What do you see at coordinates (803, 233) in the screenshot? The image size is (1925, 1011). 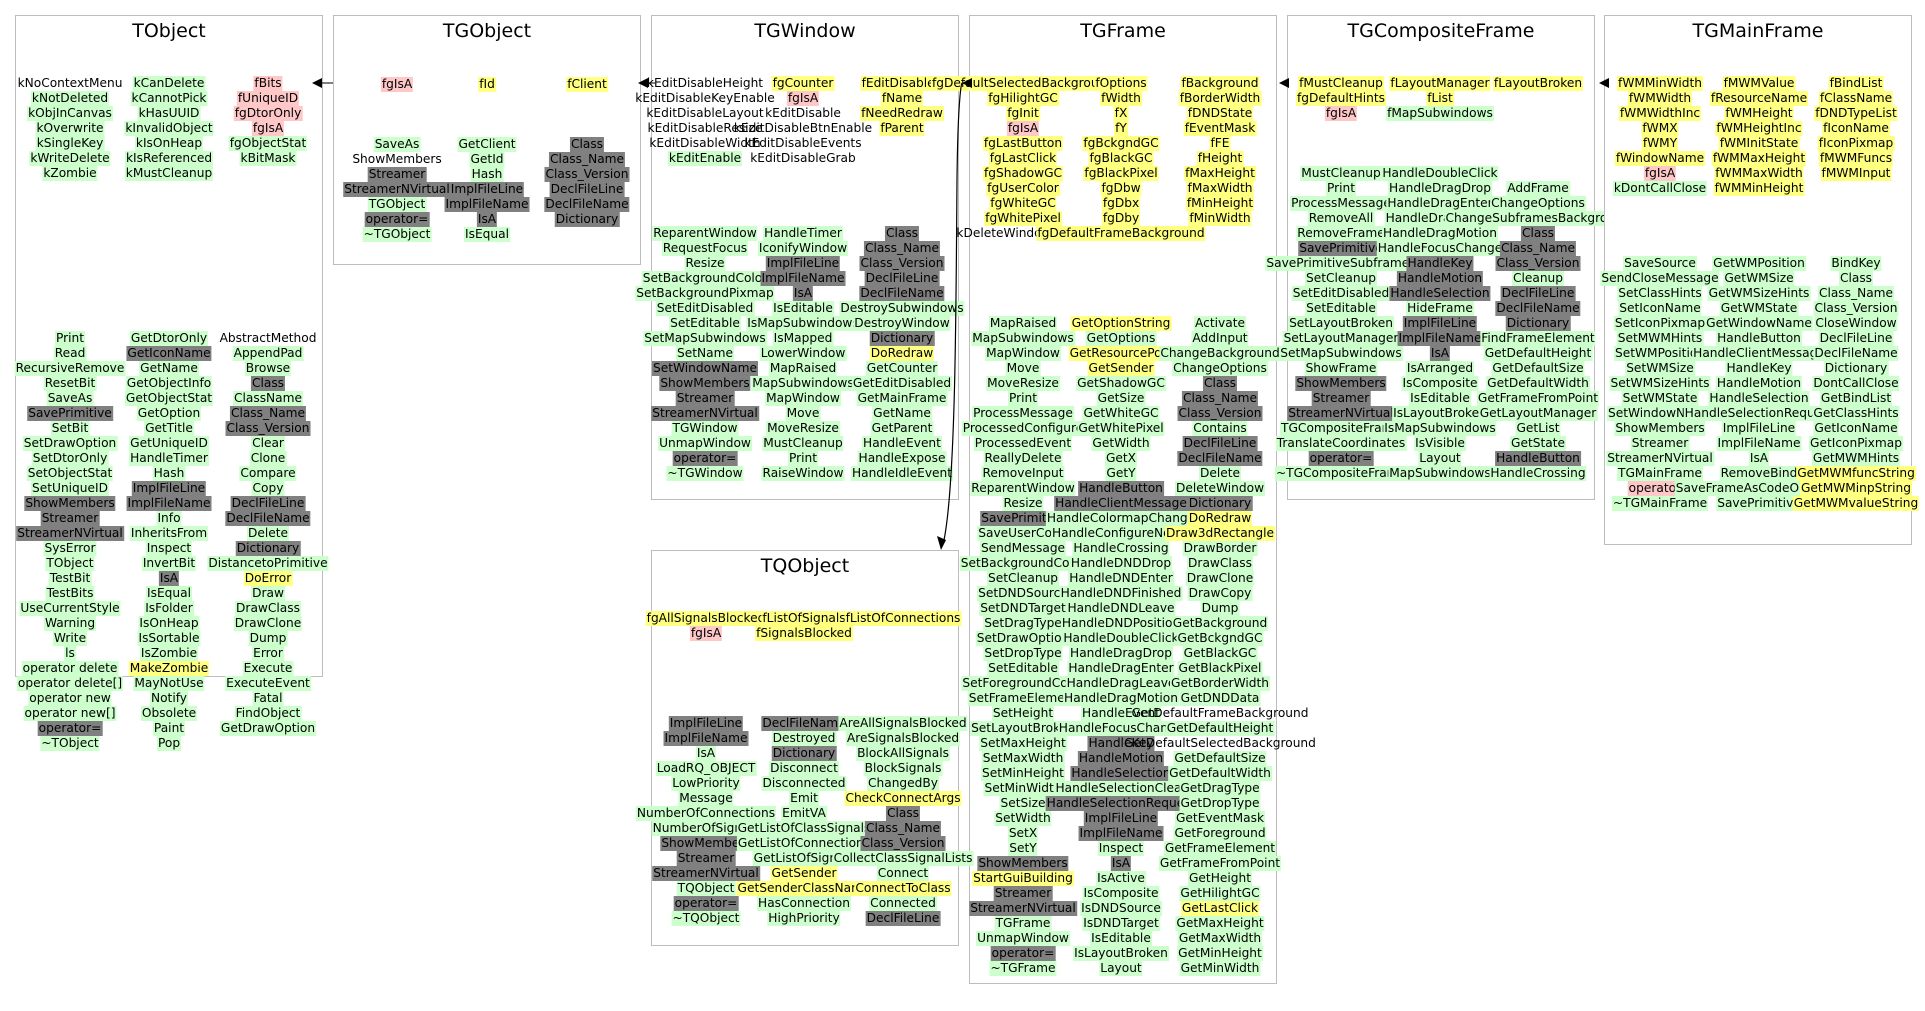 I see `class-member: HandleTimer` at bounding box center [803, 233].